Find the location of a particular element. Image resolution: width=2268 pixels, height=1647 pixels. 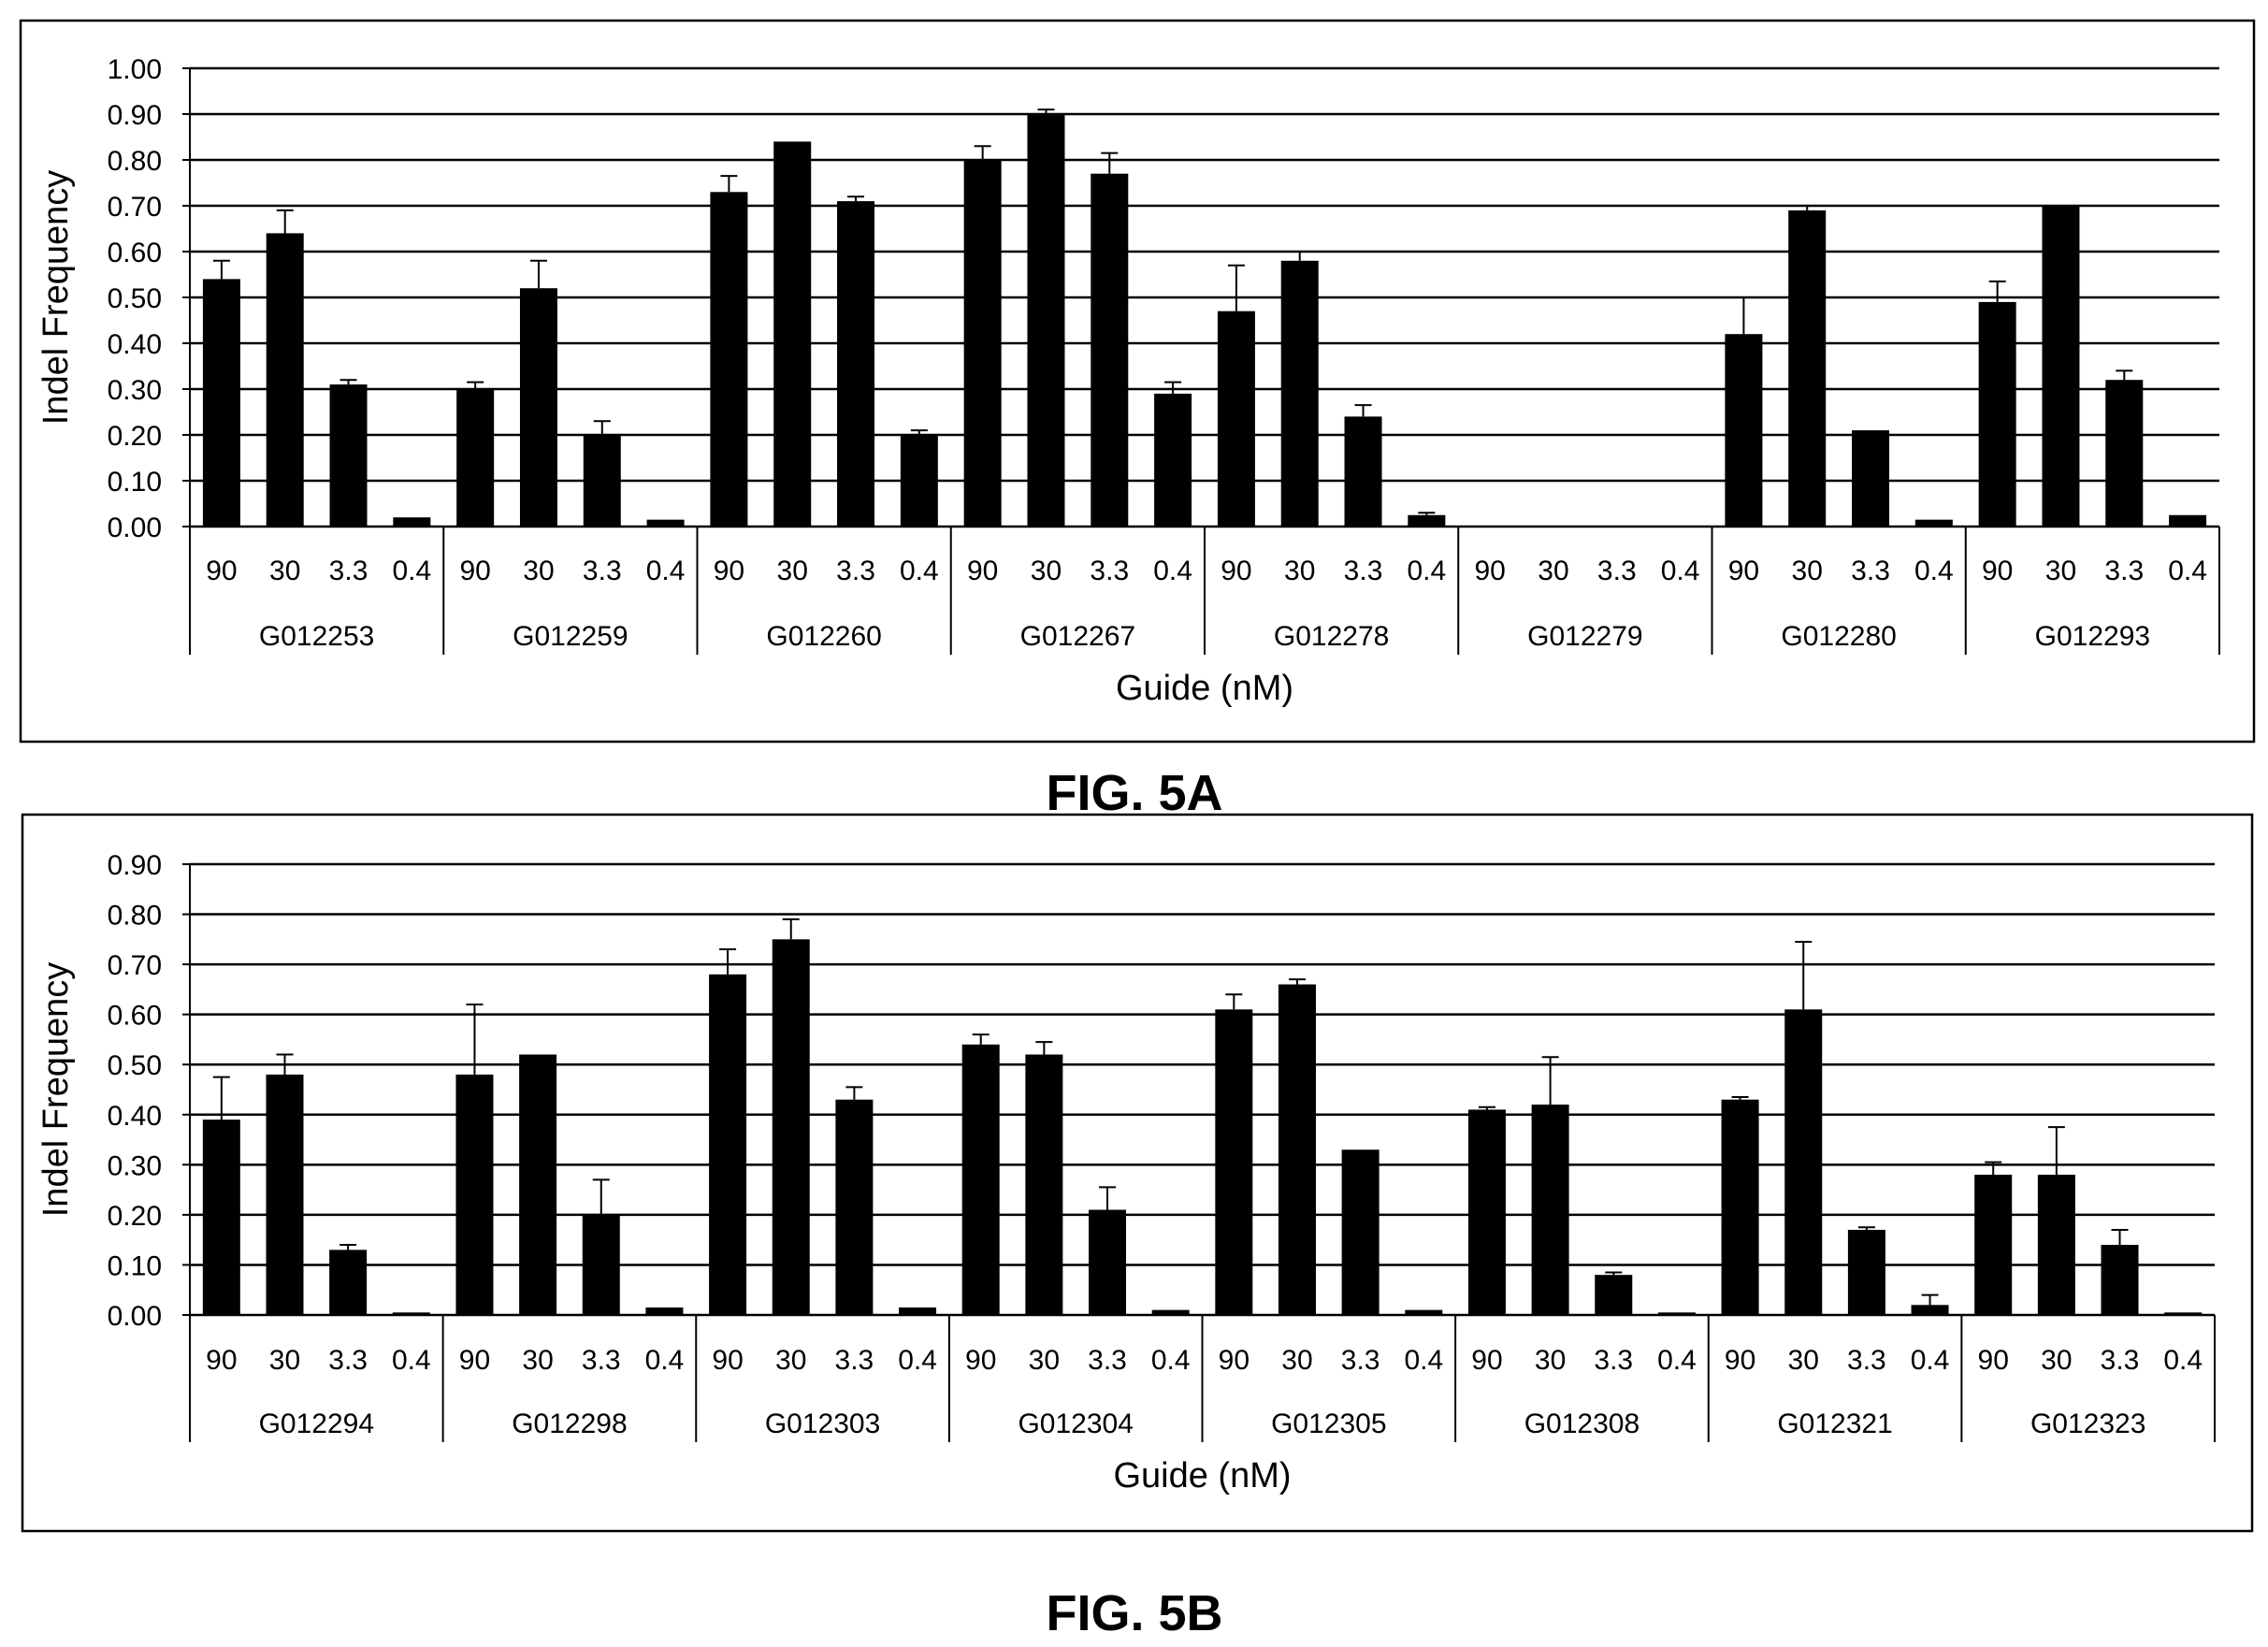

guide-label: G012267 is located at coordinates (1077, 636).